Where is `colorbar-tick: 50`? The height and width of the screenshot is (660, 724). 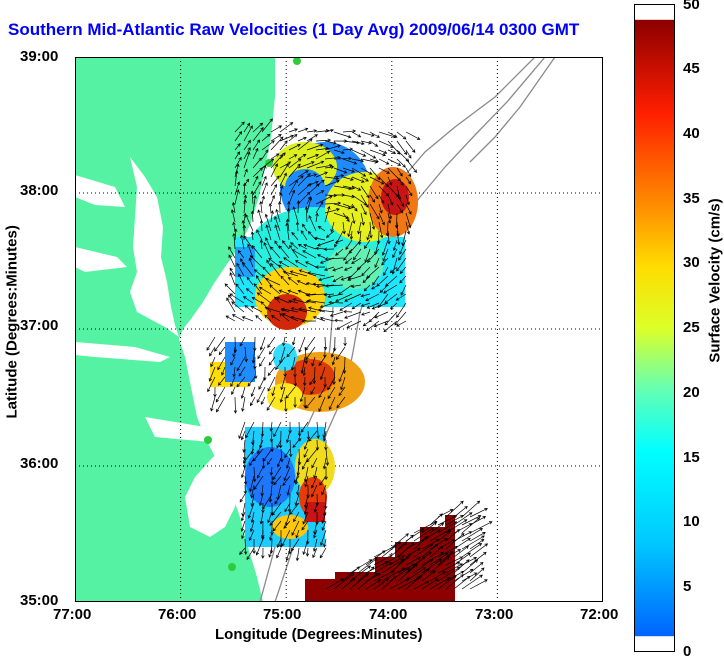
colorbar-tick: 50 is located at coordinates (691, 6).